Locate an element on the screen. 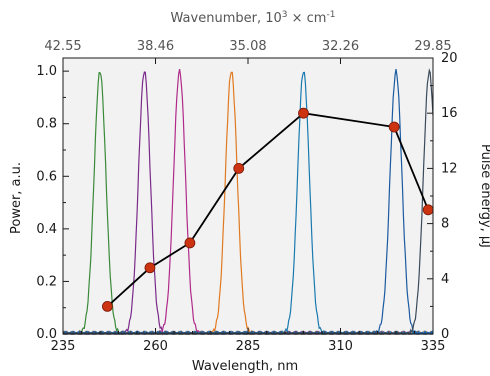 The image size is (490, 376). y2-axis-title: Pulse energy, µJ is located at coordinates (484, 196).